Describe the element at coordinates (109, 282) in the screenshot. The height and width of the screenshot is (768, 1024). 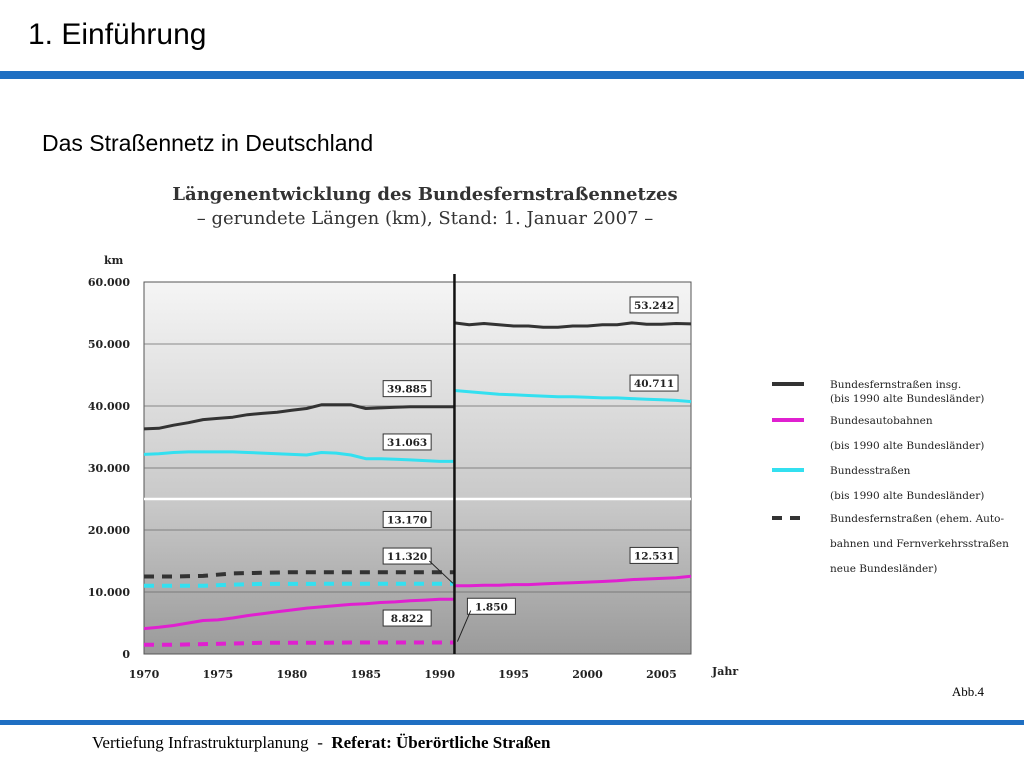
I see `y-tick-label: 60.000` at that location.